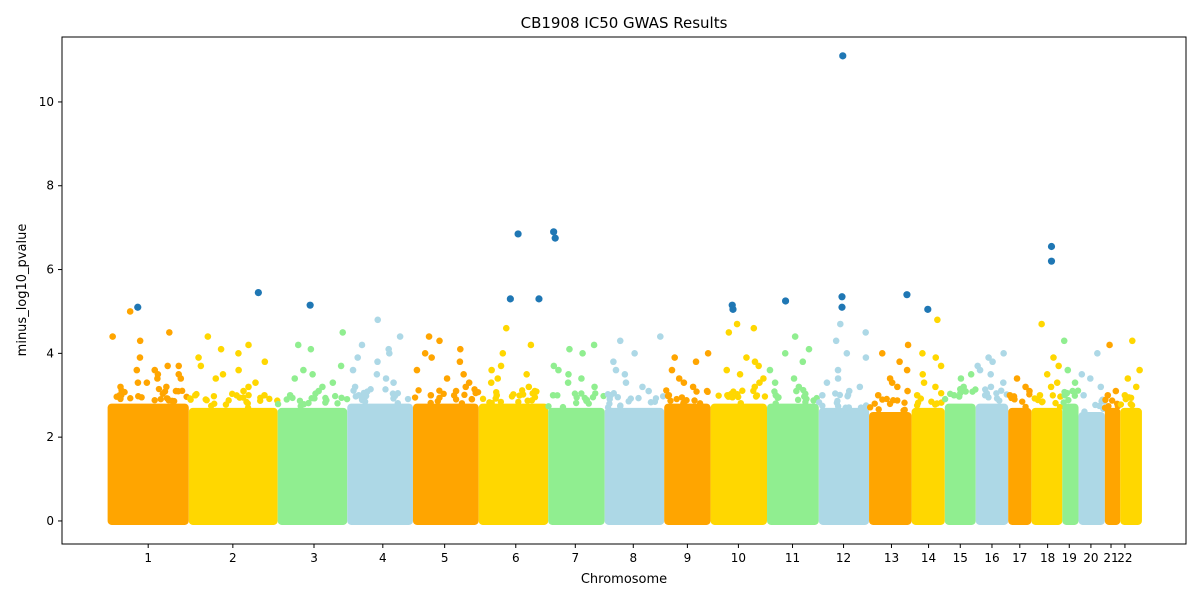 The height and width of the screenshot is (600, 1200). I want to click on x-tick-label-11: 11, so click(792, 558).